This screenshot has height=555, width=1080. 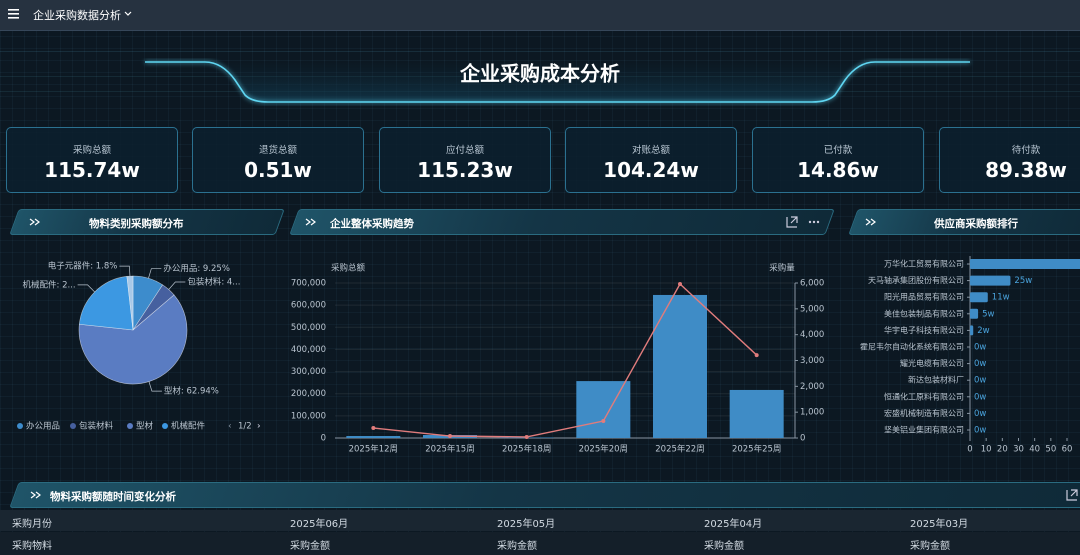 What do you see at coordinates (986, 450) in the screenshot?
I see `x-tick-label: 10` at bounding box center [986, 450].